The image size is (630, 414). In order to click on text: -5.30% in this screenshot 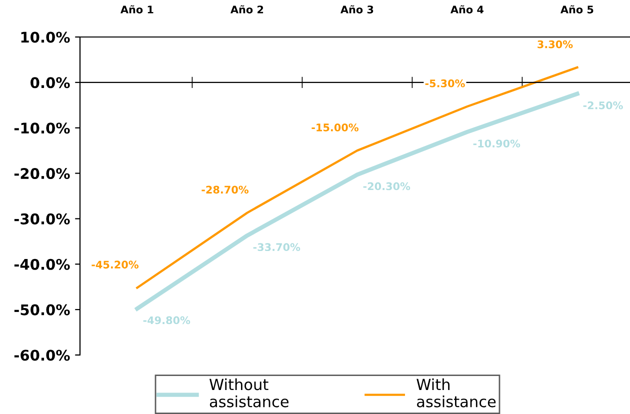, I will do `click(445, 83)`.